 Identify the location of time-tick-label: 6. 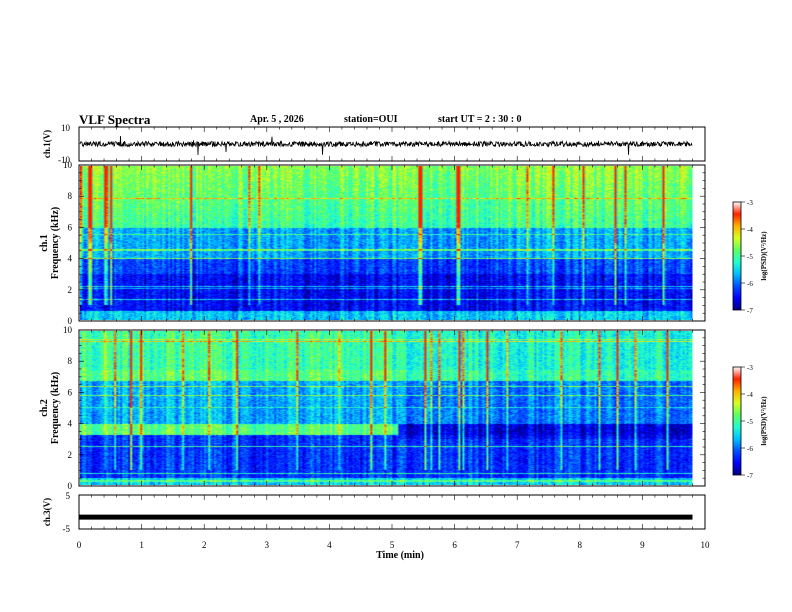
(454, 545).